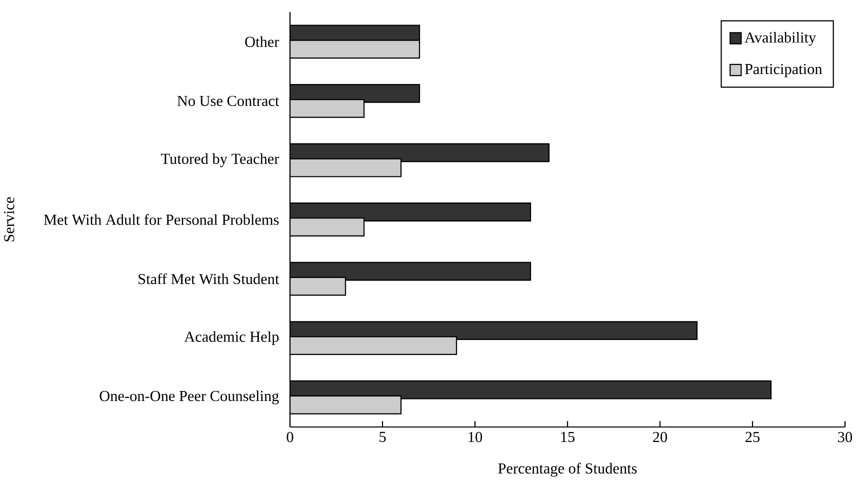 The height and width of the screenshot is (489, 859). Describe the element at coordinates (189, 397) in the screenshot. I see `y-tick-label: One-on-One Peer Counseling` at that location.